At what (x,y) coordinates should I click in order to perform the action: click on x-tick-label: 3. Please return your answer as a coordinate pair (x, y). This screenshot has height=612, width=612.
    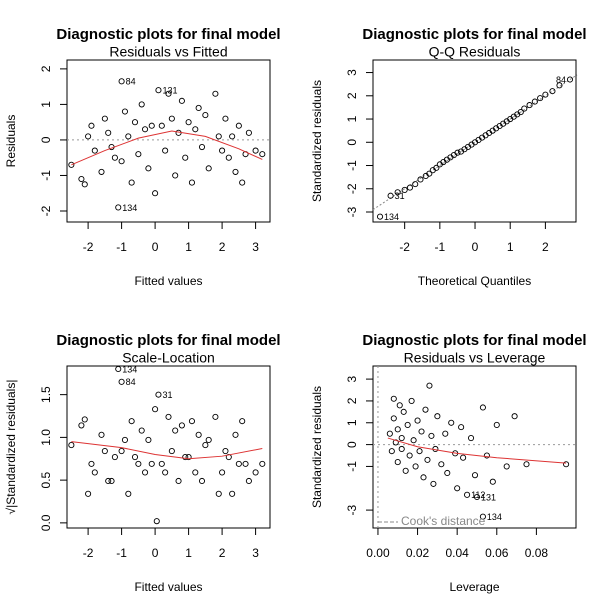
    Looking at the image, I should click on (255, 247).